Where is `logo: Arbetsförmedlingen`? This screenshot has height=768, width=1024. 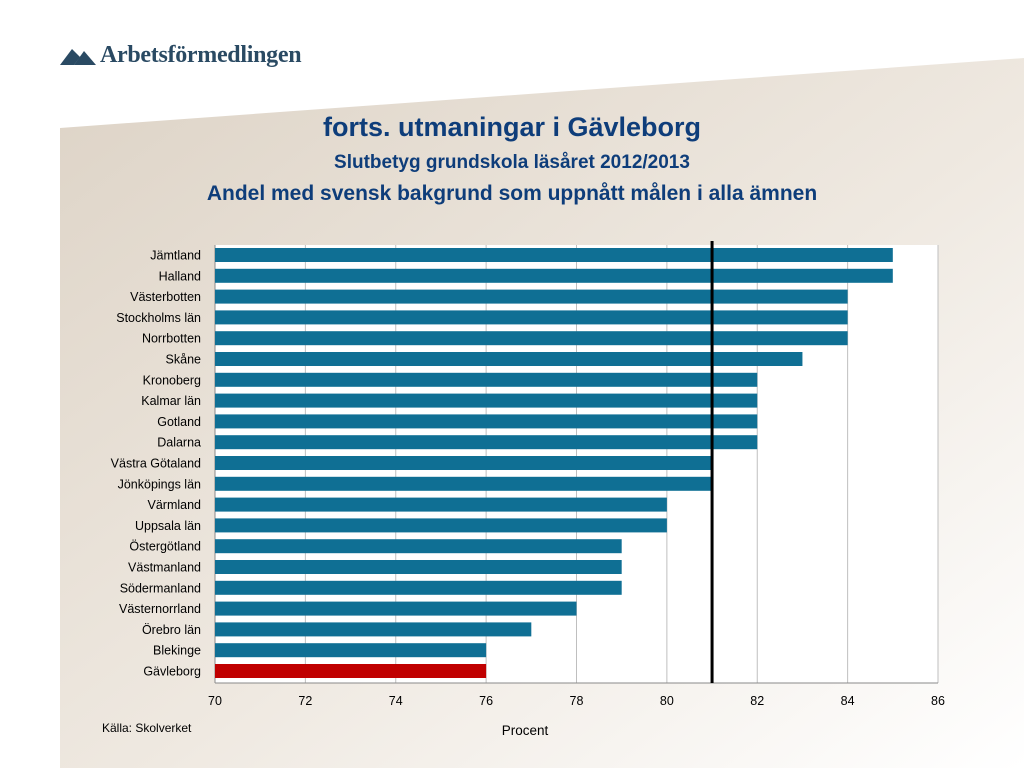
logo: Arbetsförmedlingen is located at coordinates (180, 55).